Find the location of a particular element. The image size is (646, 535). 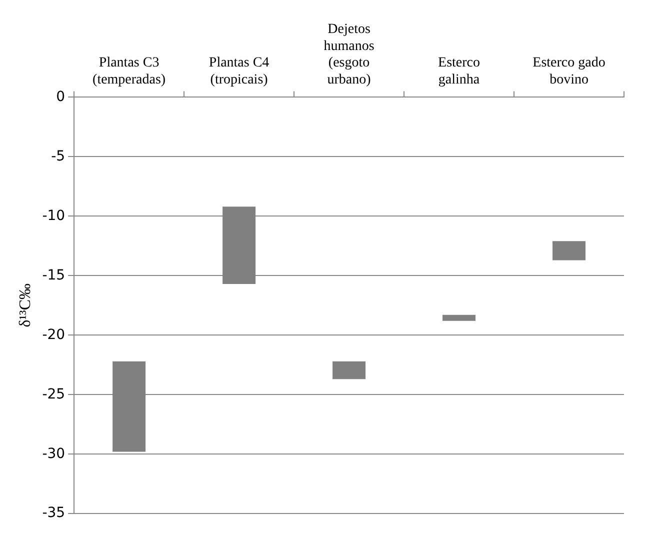

y-tick-label: -15 is located at coordinates (54, 275).